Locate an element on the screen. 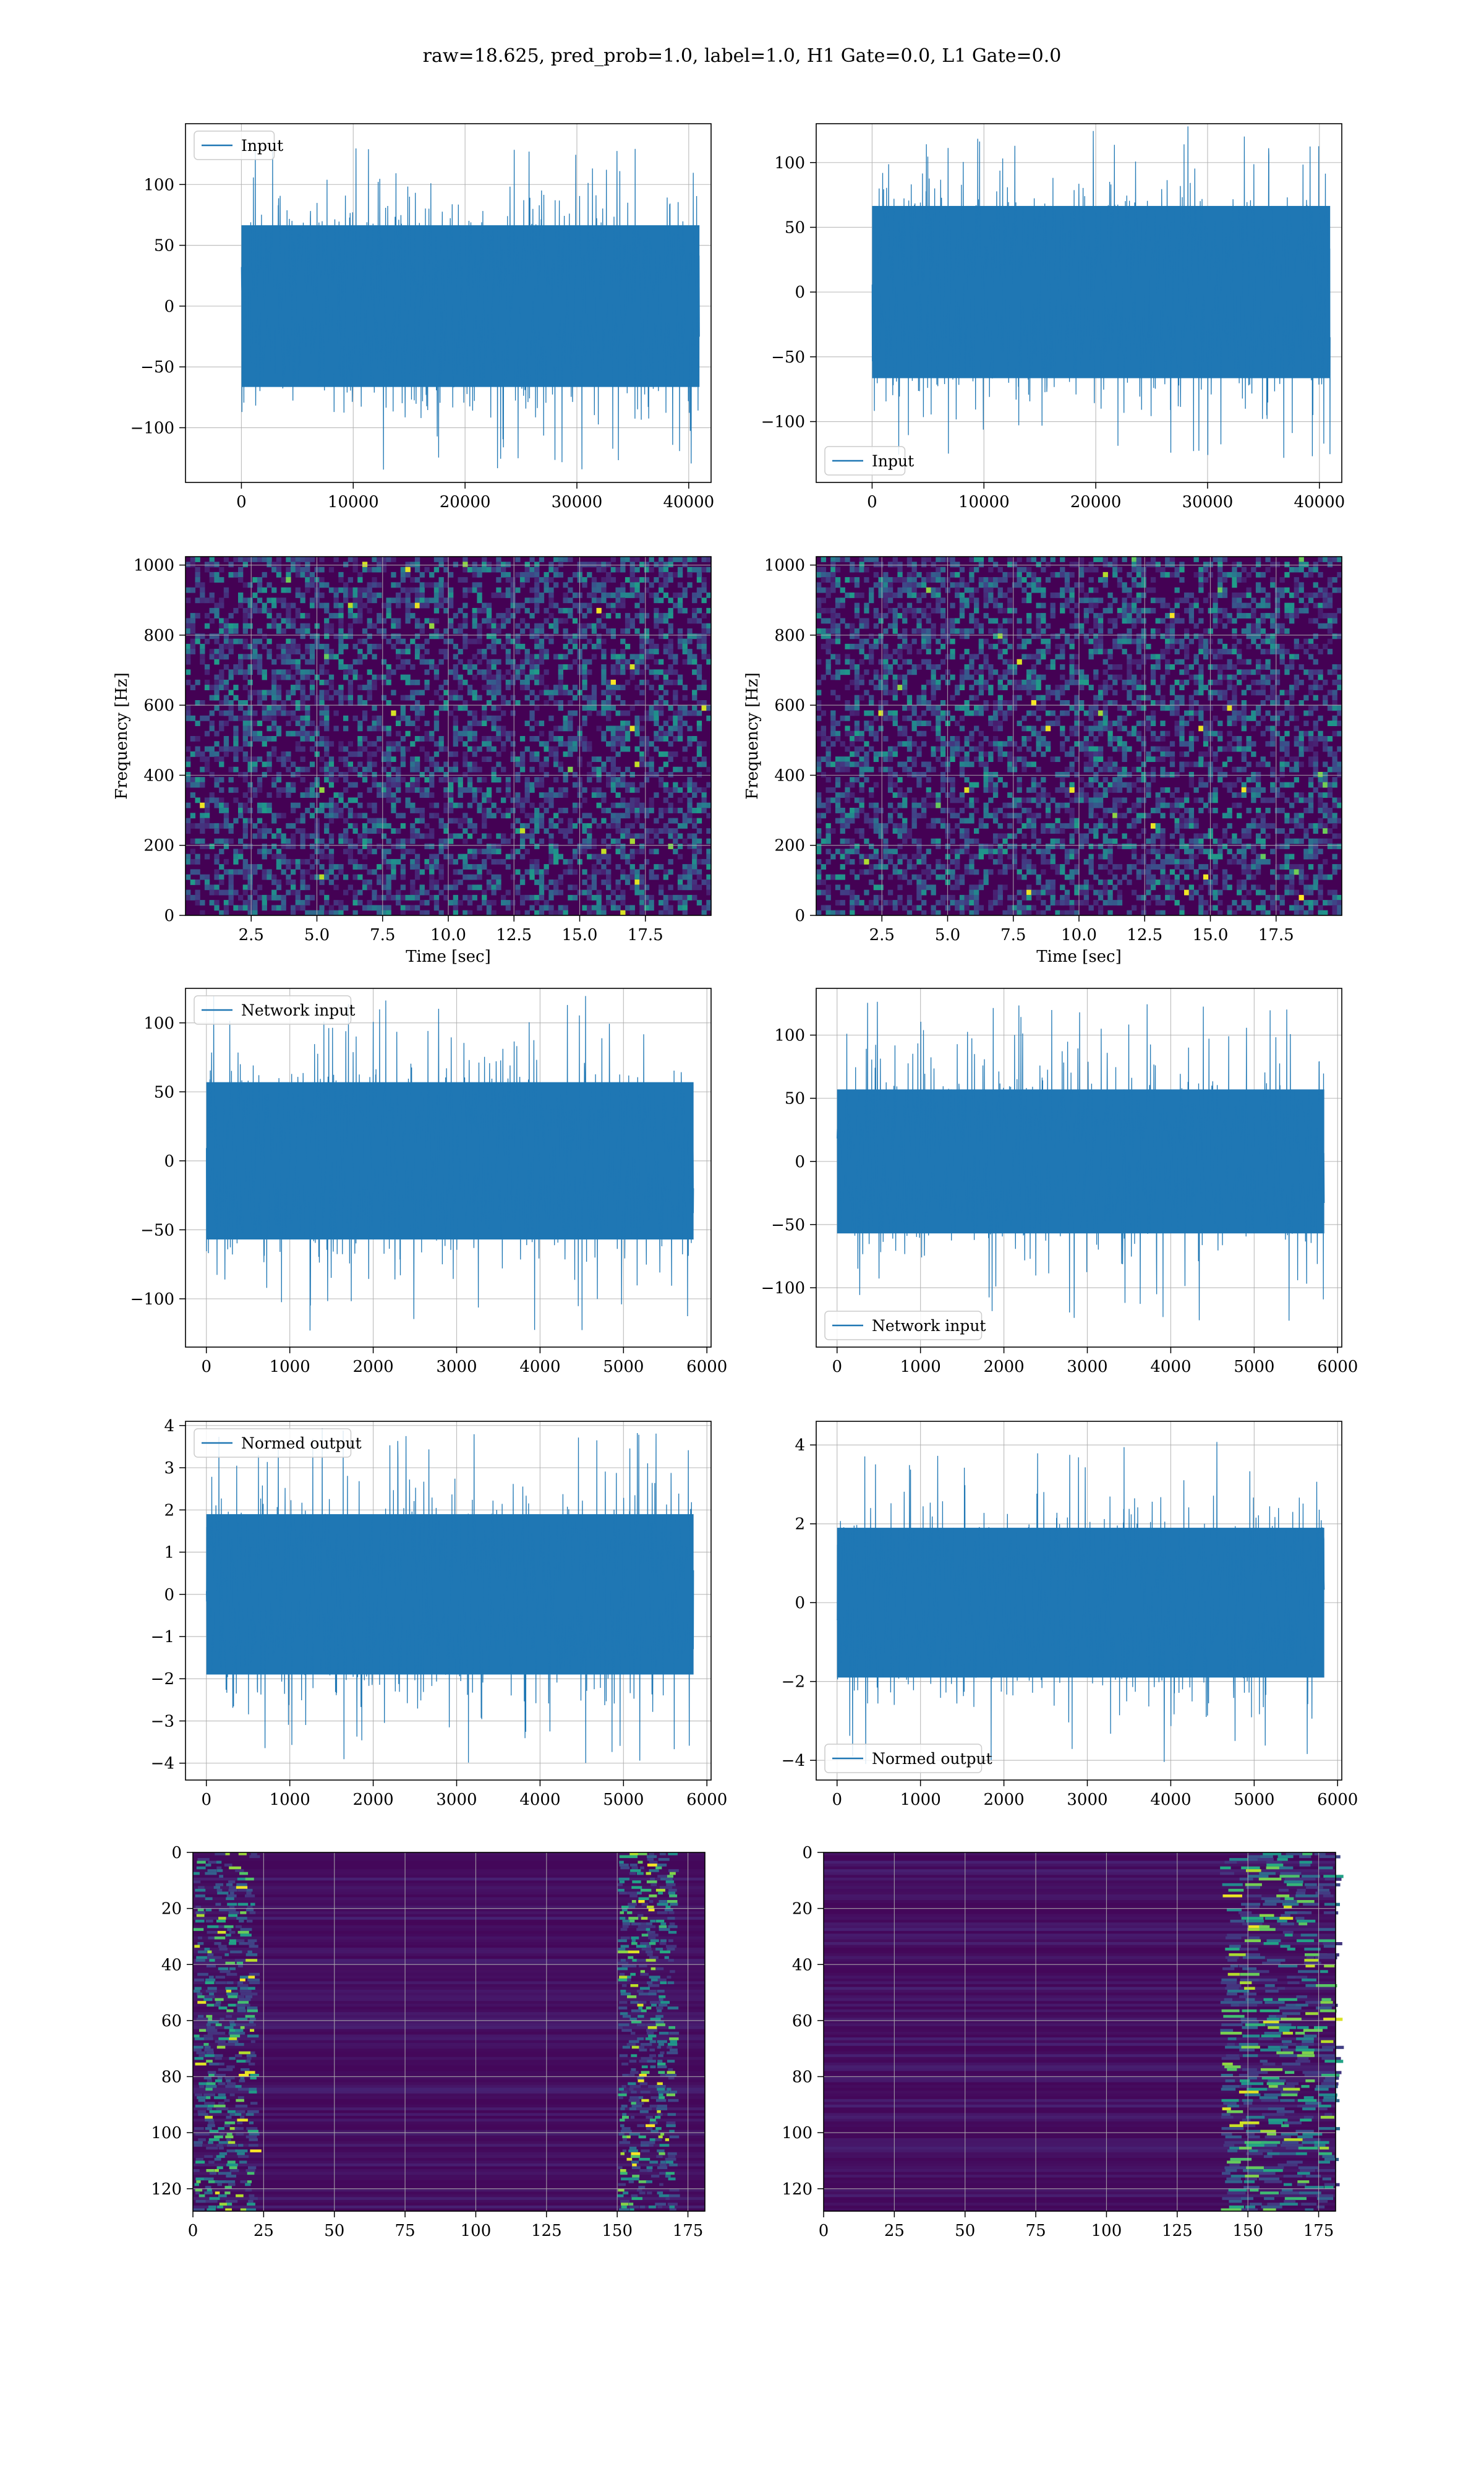 The height and width of the screenshot is (2474, 1484). x-tick-label: 0 is located at coordinates (241, 502).